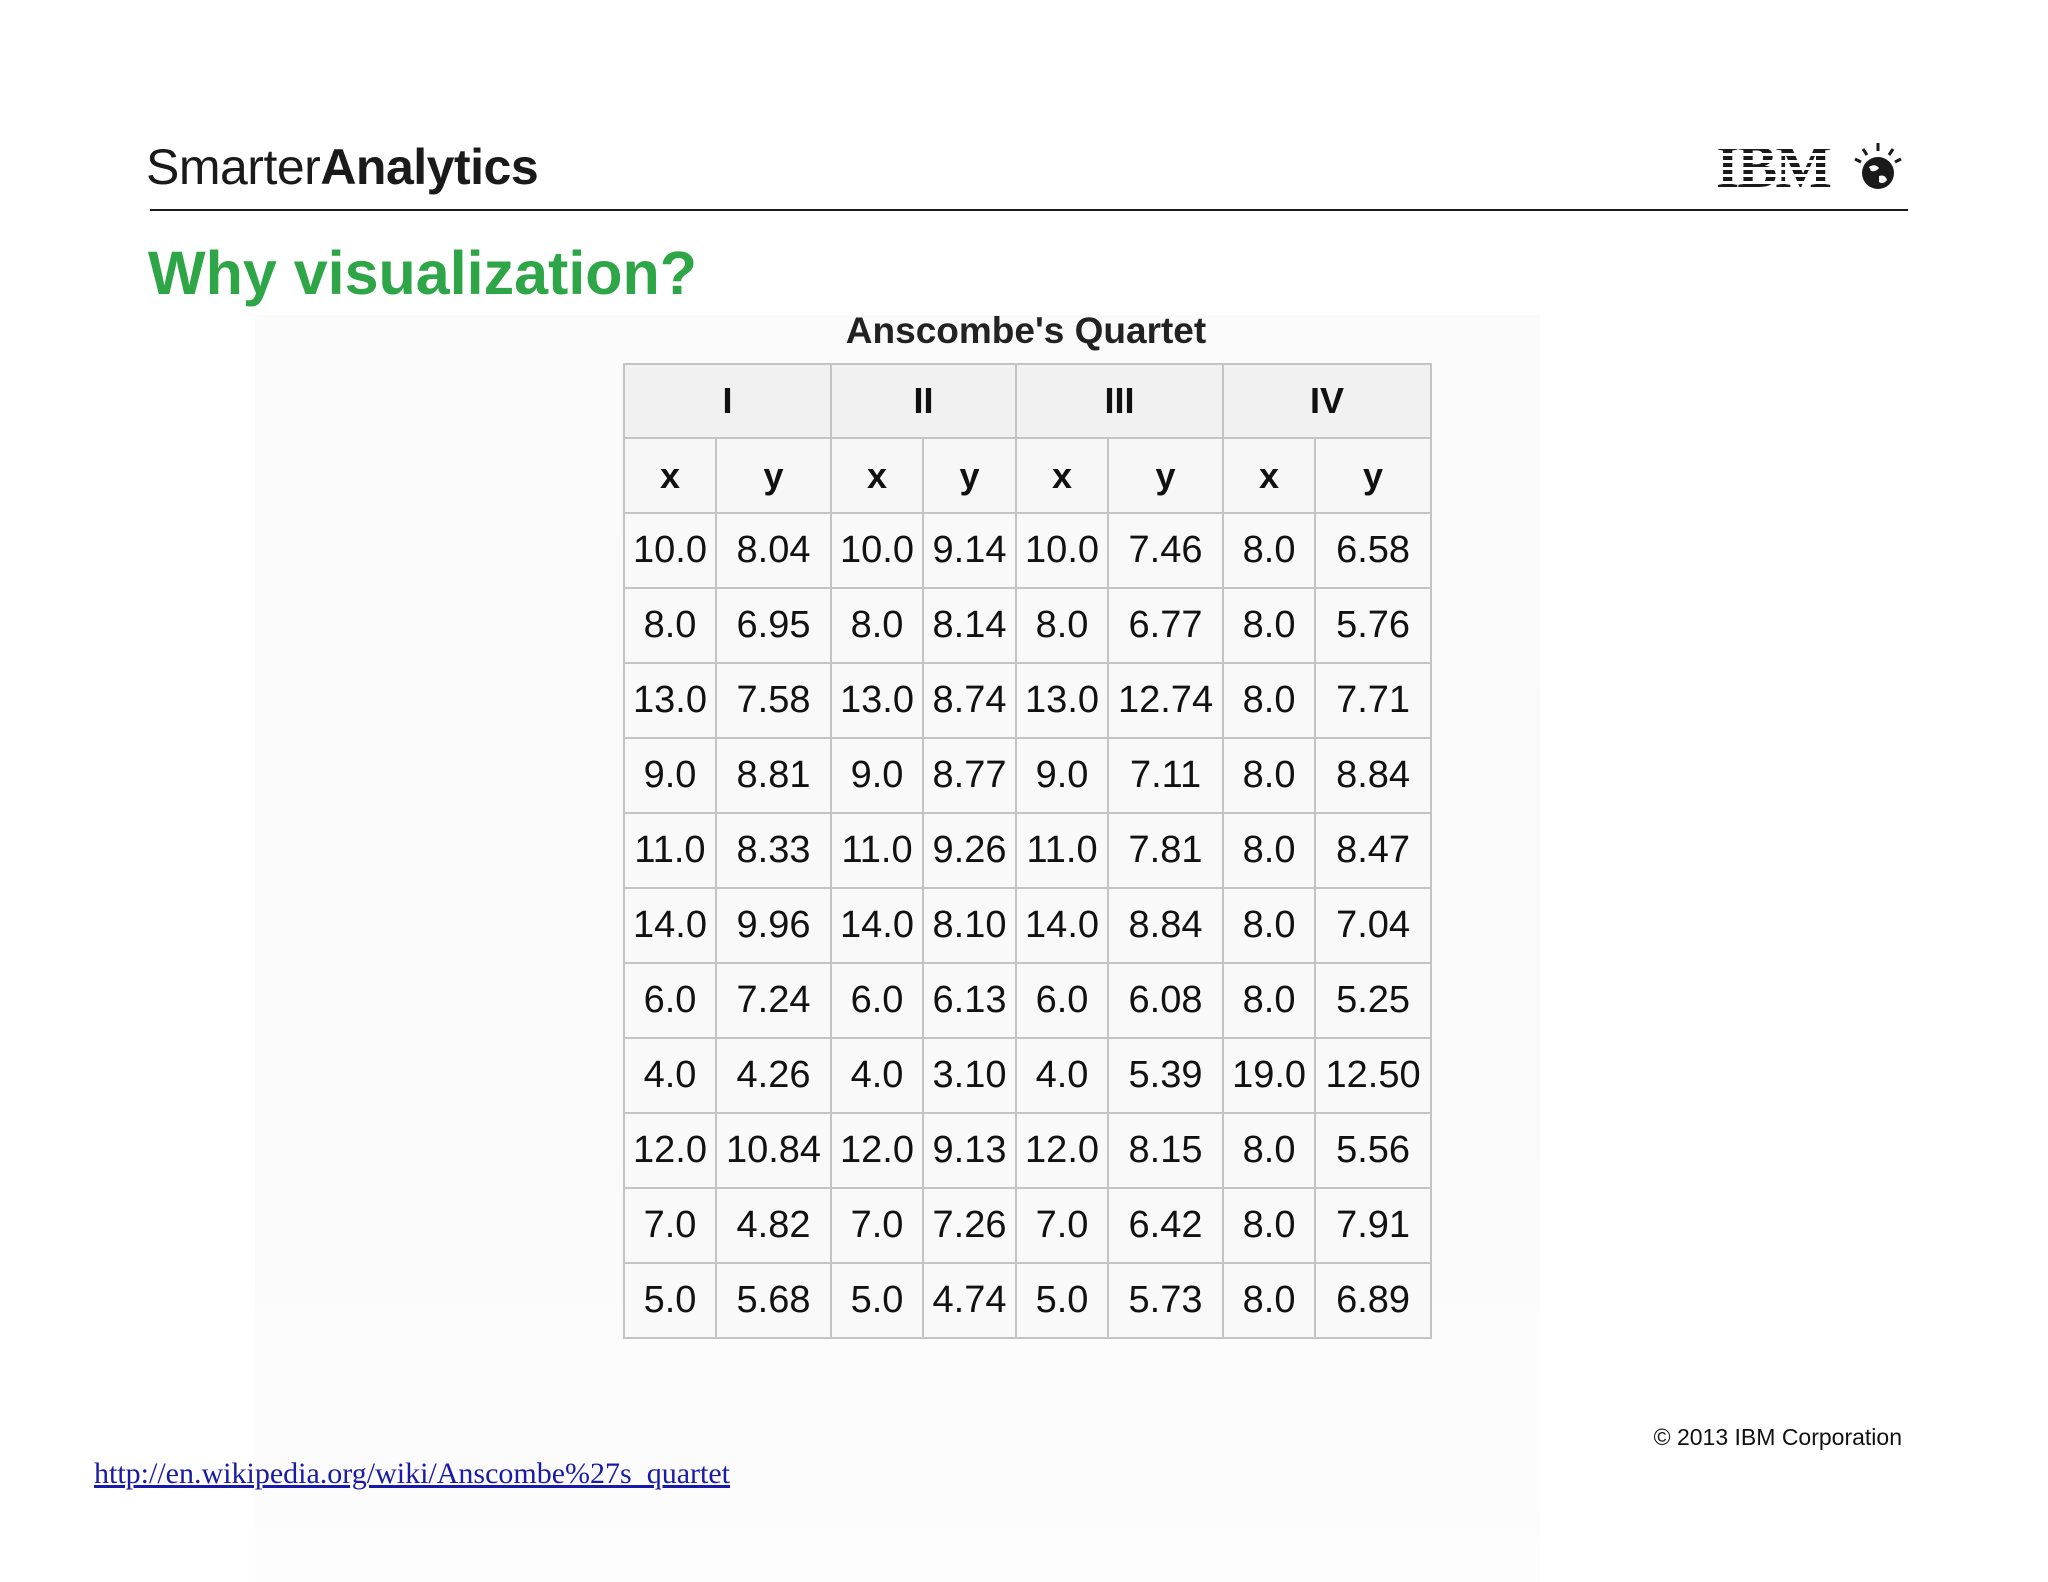 The height and width of the screenshot is (1582, 2048). What do you see at coordinates (1166, 1000) in the screenshot?
I see `table-cell: 6.08` at bounding box center [1166, 1000].